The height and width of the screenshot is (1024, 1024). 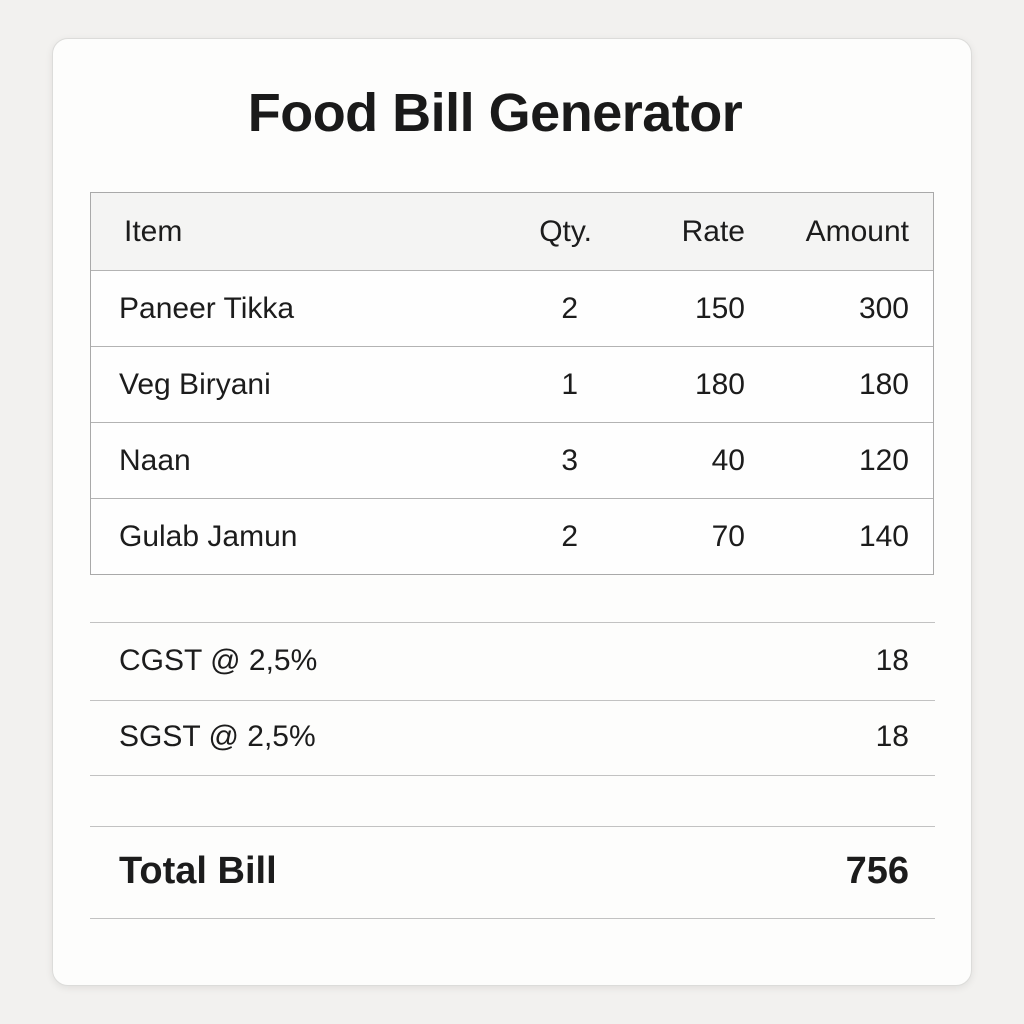 What do you see at coordinates (569, 460) in the screenshot?
I see `row-qty: 3` at bounding box center [569, 460].